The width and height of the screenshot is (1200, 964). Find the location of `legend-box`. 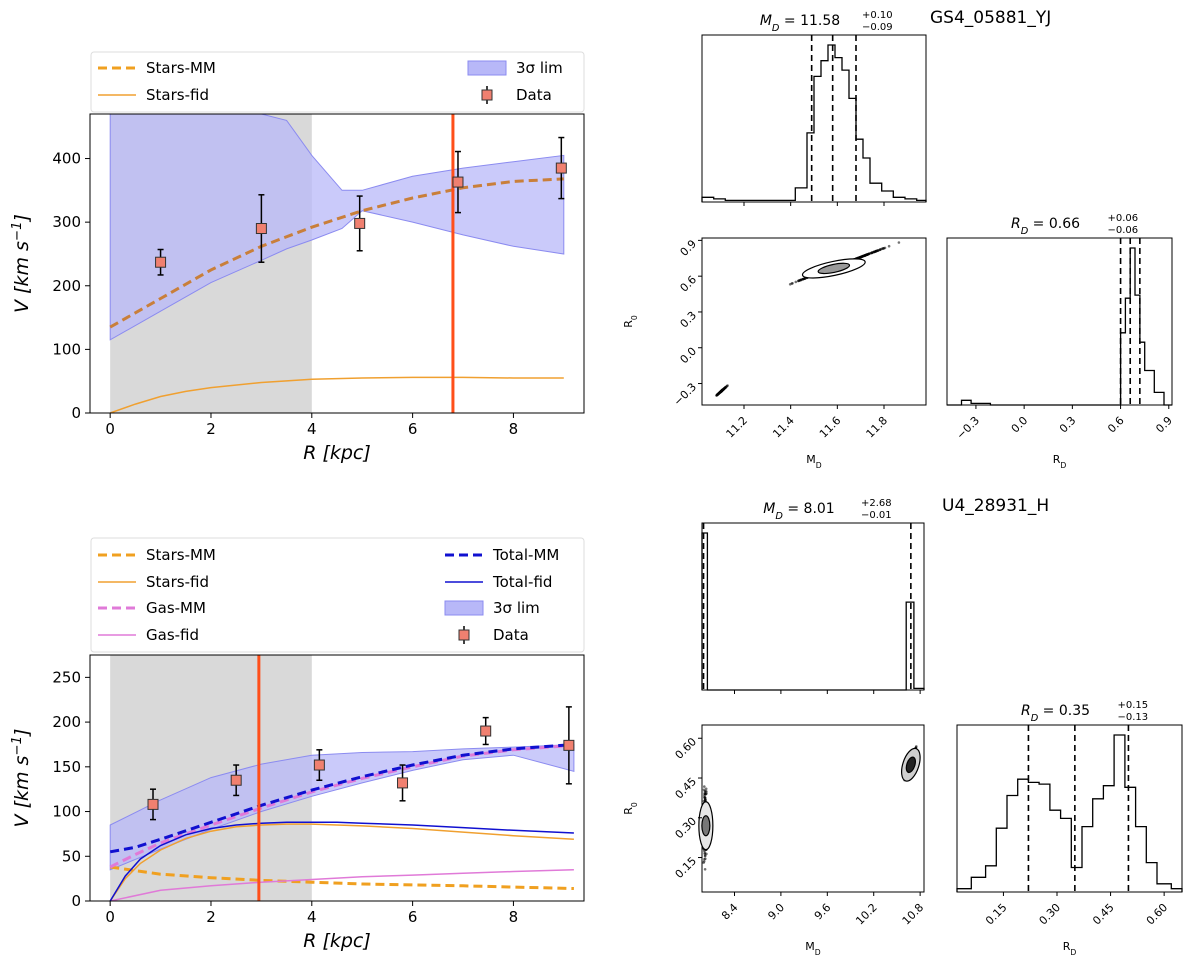

legend-box is located at coordinates (337, 82).